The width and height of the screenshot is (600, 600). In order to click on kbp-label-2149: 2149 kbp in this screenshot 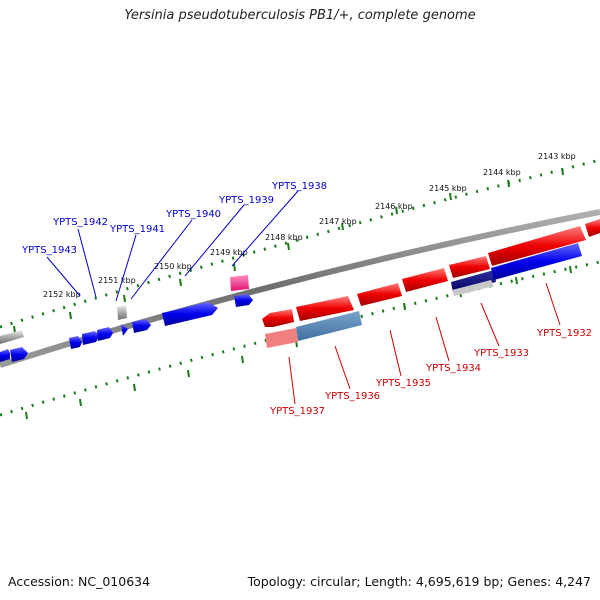, I will do `click(229, 252)`.